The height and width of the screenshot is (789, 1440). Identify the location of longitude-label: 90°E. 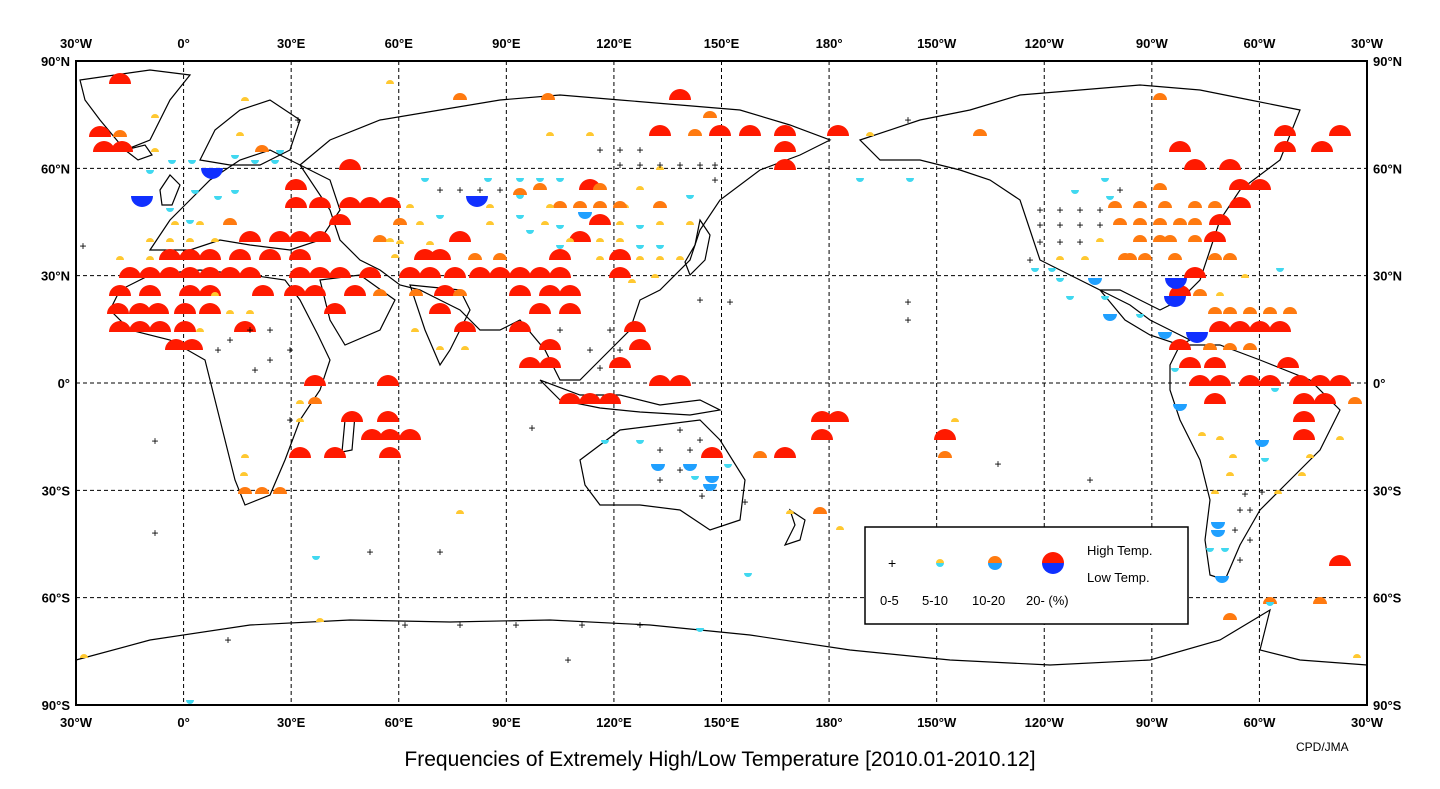
(506, 43).